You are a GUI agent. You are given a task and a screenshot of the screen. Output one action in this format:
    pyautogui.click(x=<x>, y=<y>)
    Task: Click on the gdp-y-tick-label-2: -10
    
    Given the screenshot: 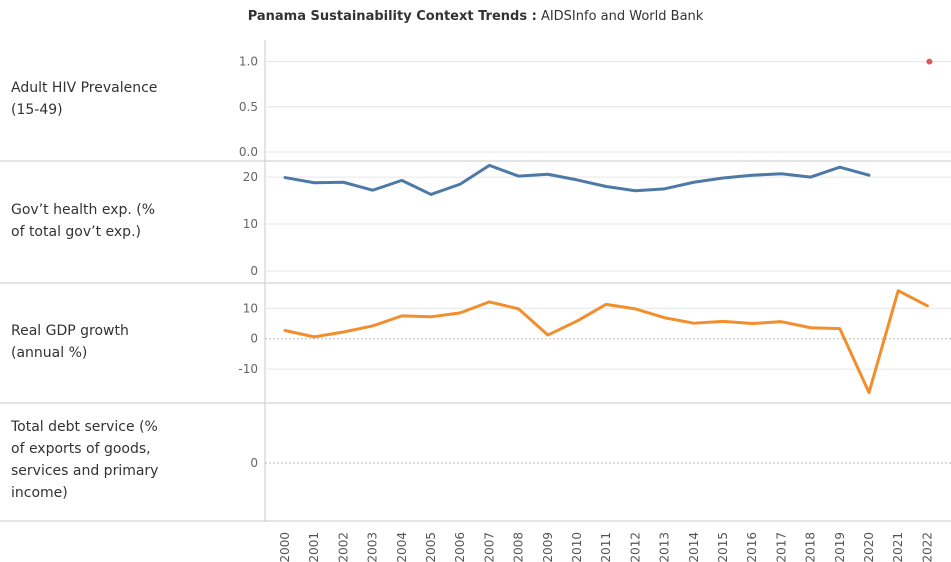 What is the action you would take?
    pyautogui.click(x=248, y=369)
    